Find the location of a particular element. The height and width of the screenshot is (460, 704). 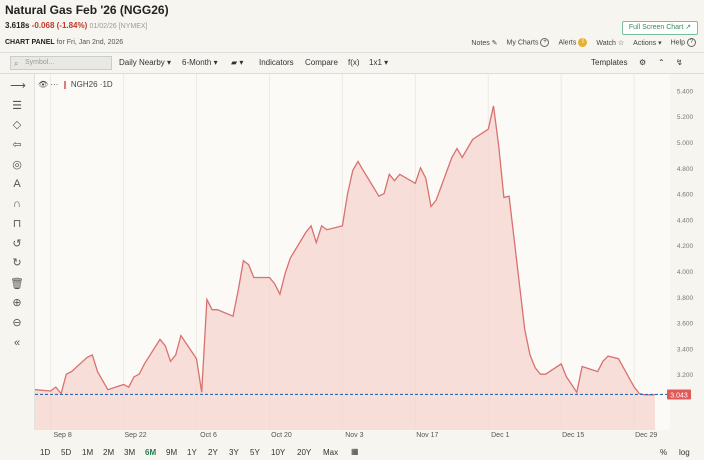

edit-icon: ✎ is located at coordinates (494, 43).